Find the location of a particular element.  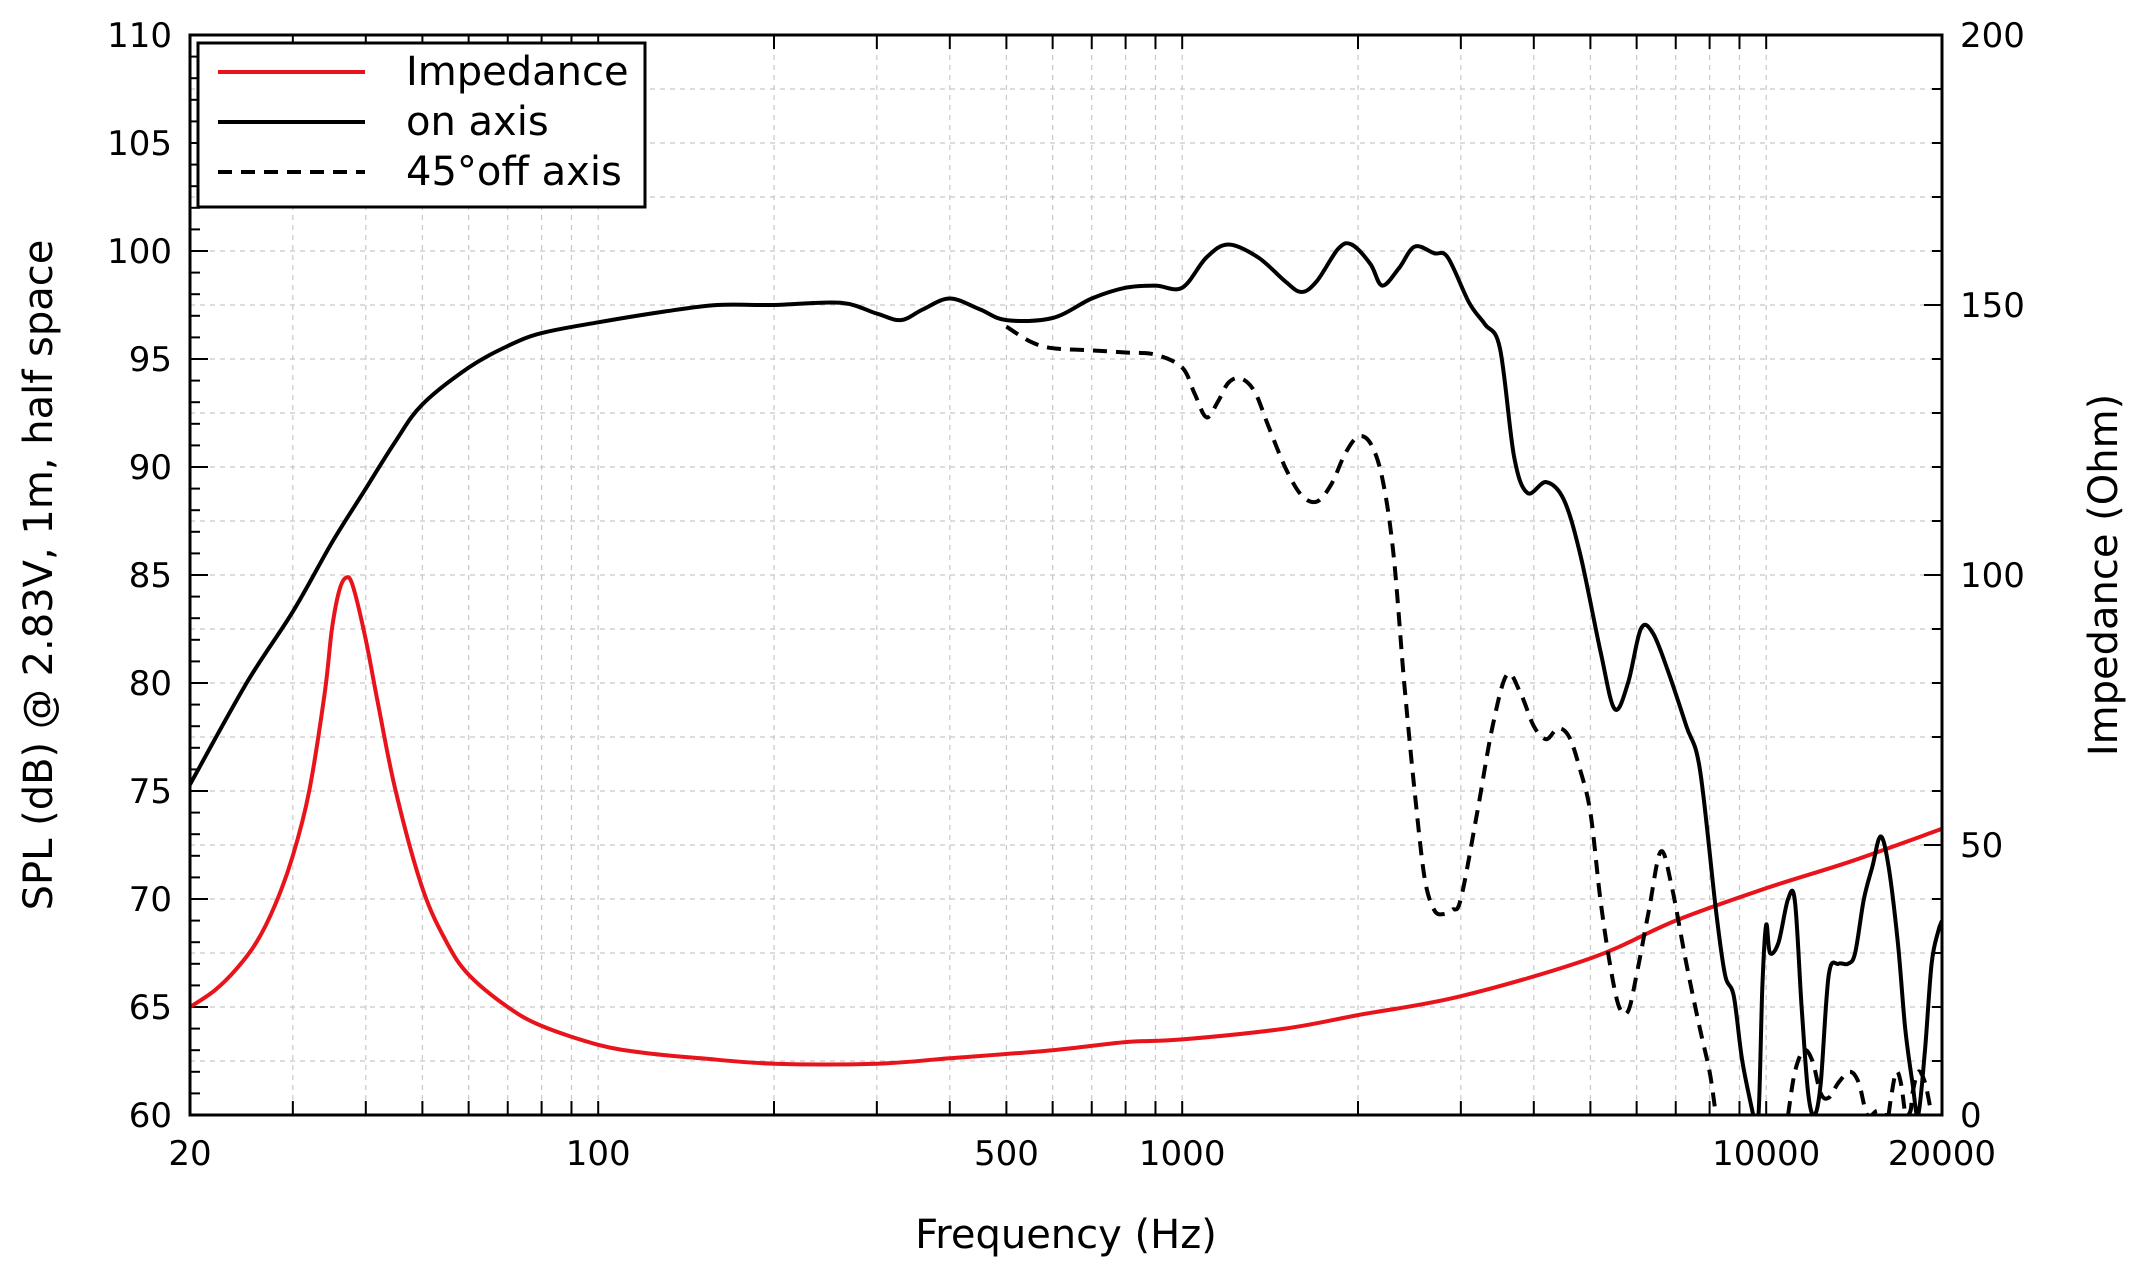

y2-tick-label: 200 is located at coordinates (1992, 36).